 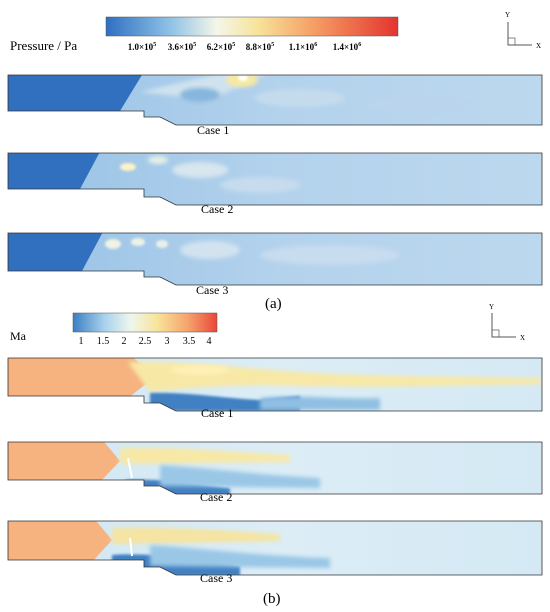 I want to click on pressure-tick-label: 1.4×10⁶, so click(x=347, y=47).